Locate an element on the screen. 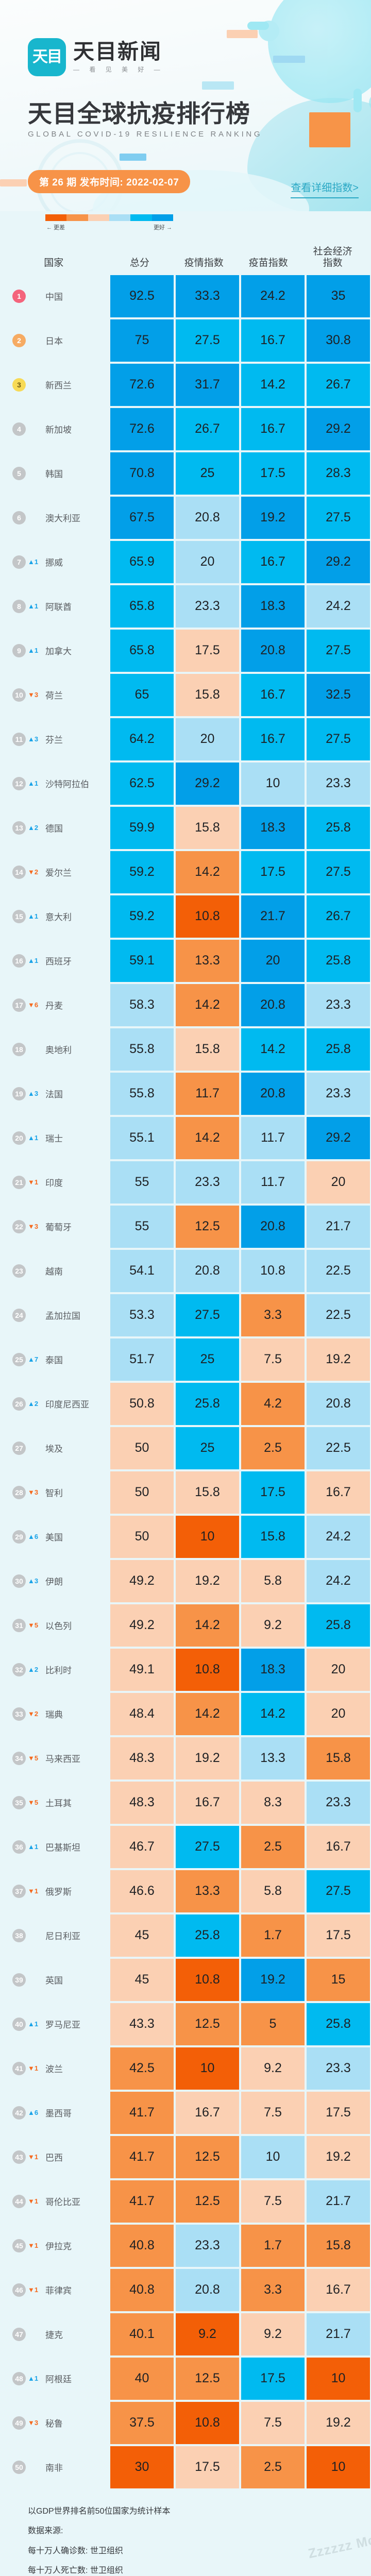 The height and width of the screenshot is (2576, 371). country-name: 新西兰 is located at coordinates (58, 386).